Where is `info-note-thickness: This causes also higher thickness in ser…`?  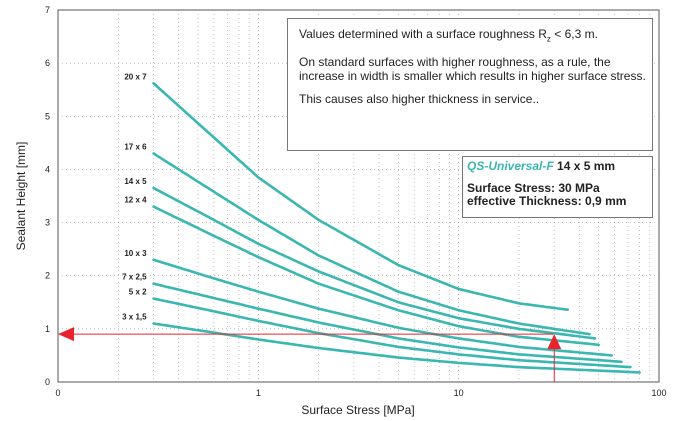 info-note-thickness: This causes also higher thickness in ser… is located at coordinates (419, 99).